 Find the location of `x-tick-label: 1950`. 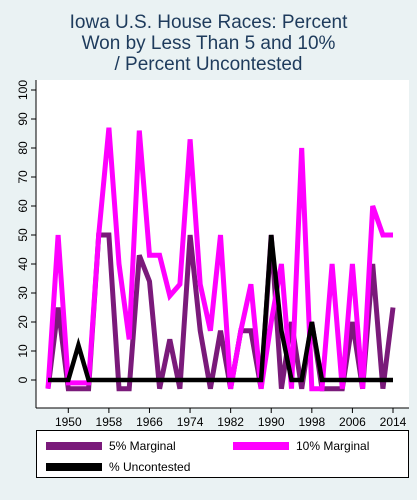

x-tick-label: 1950 is located at coordinates (68, 422).